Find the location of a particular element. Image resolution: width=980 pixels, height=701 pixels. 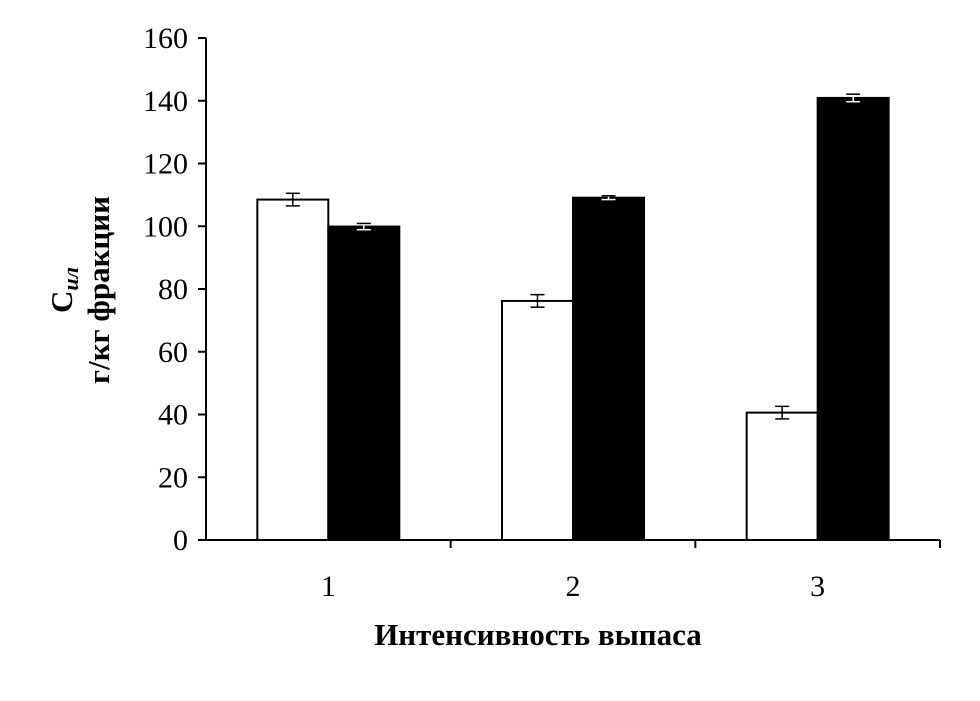

svg-text: Сил is located at coordinates (63, 290).